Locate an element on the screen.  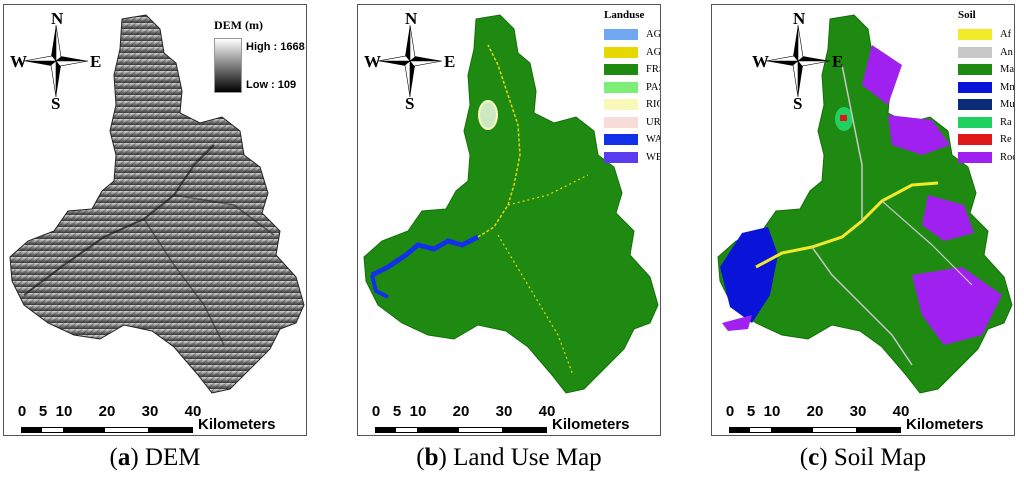
legend-item: WATR is located at coordinates (632, 140).